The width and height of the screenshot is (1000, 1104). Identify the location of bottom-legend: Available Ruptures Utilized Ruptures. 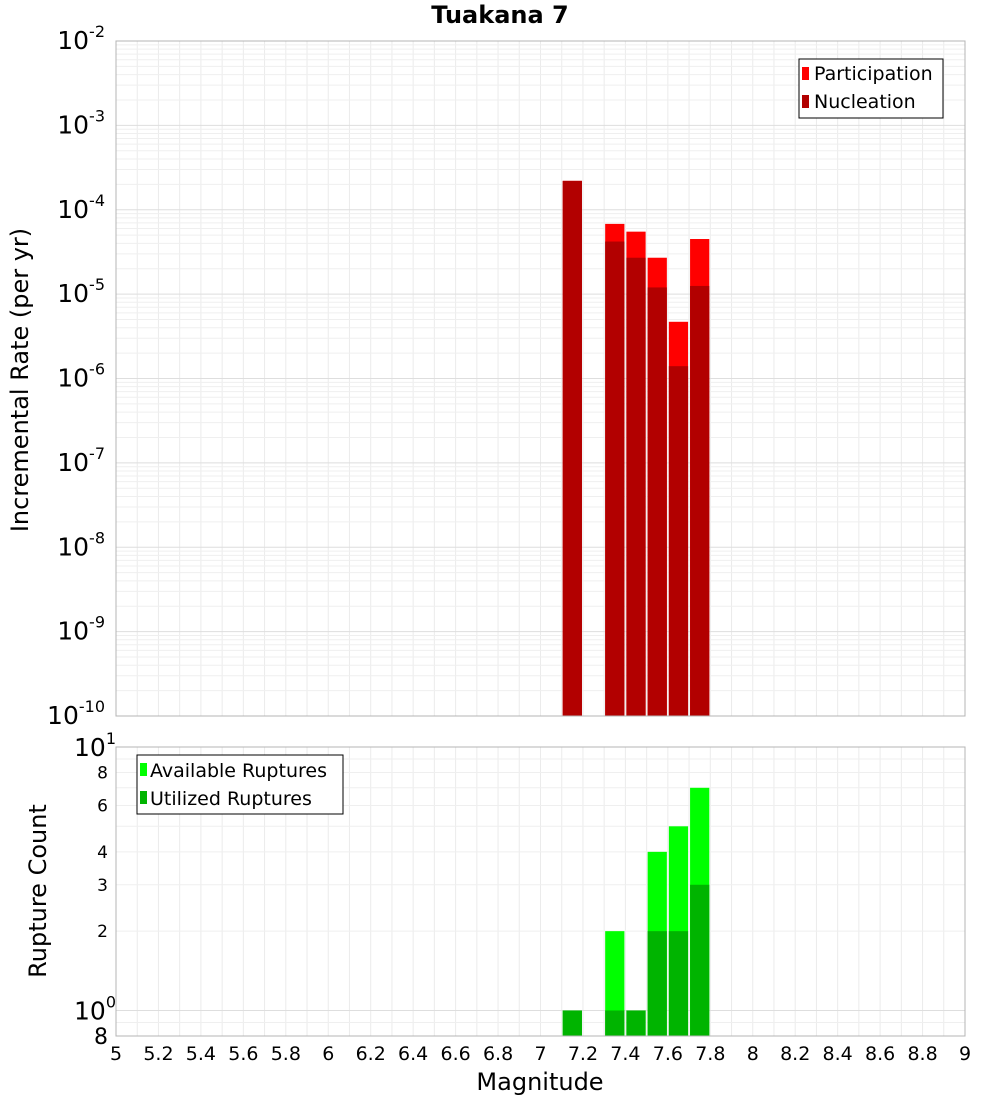
(240, 784).